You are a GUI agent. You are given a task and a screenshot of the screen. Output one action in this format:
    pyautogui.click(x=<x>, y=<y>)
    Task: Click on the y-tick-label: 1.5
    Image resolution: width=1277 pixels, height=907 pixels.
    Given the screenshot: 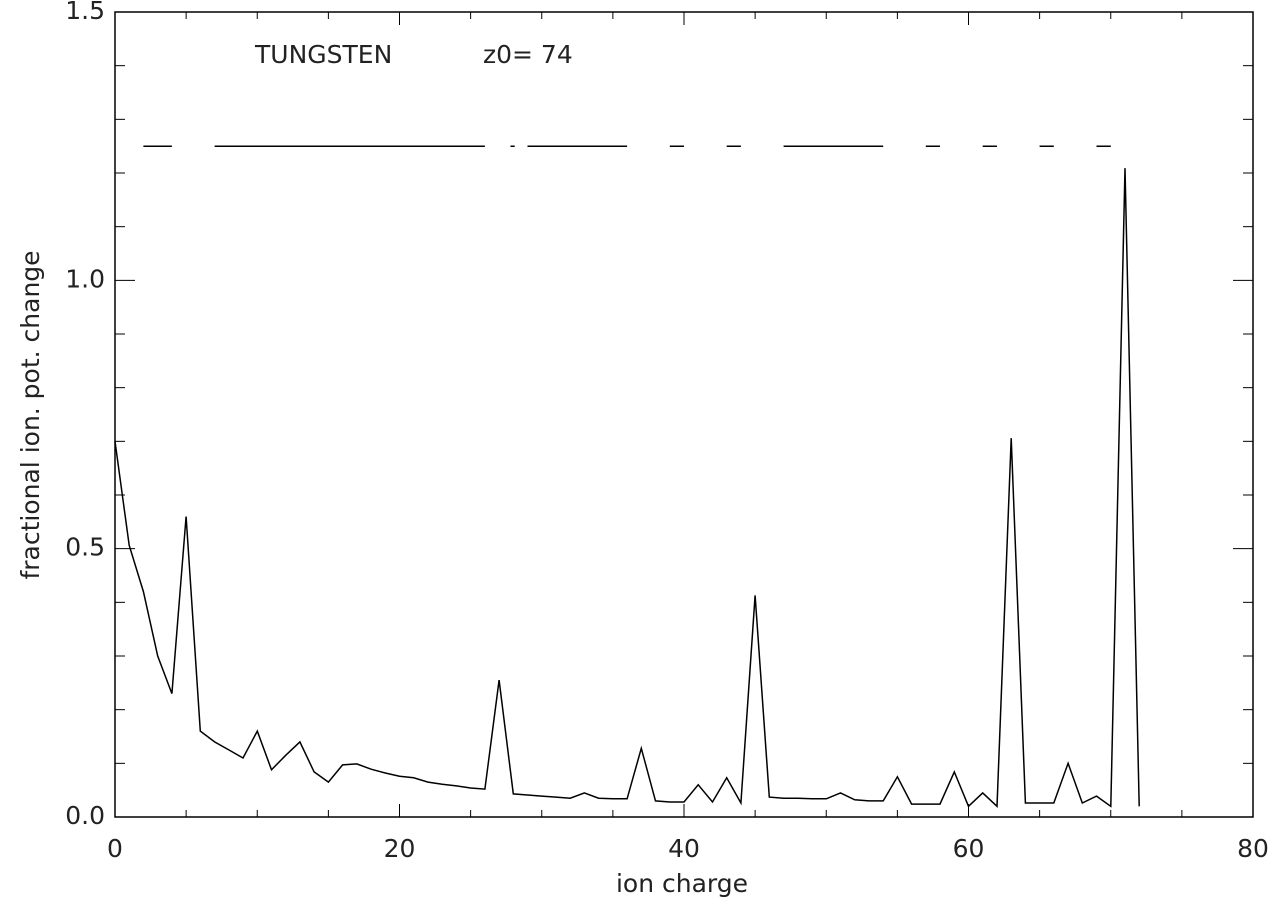 What is the action you would take?
    pyautogui.click(x=85, y=12)
    